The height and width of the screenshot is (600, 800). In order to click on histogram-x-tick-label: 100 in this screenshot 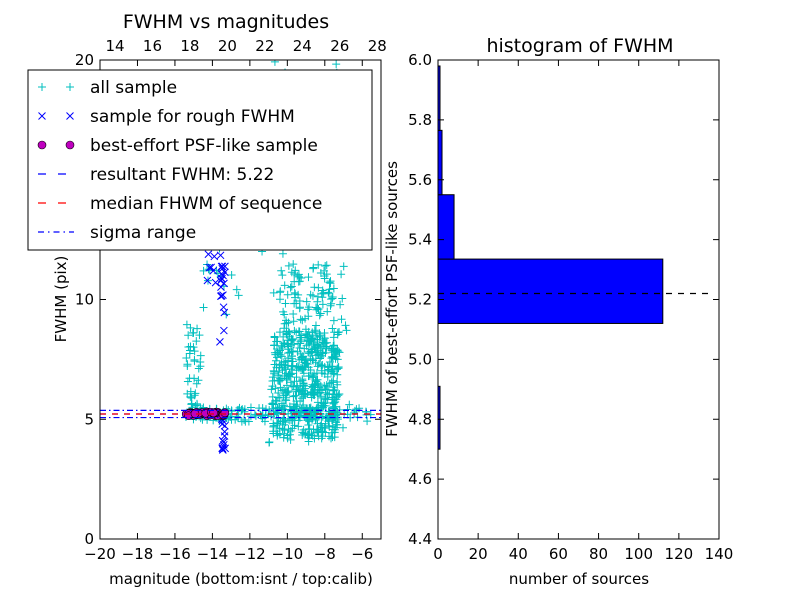, I will do `click(638, 554)`.